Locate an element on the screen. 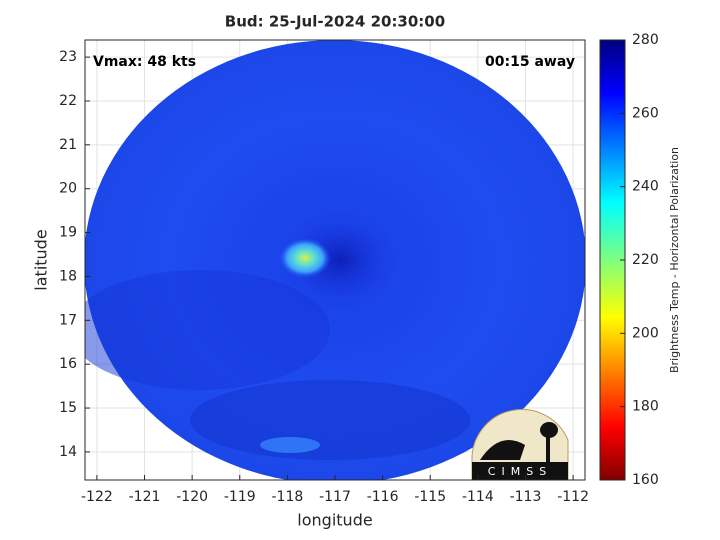  colorbar-tick-label: 280 is located at coordinates (645, 40).